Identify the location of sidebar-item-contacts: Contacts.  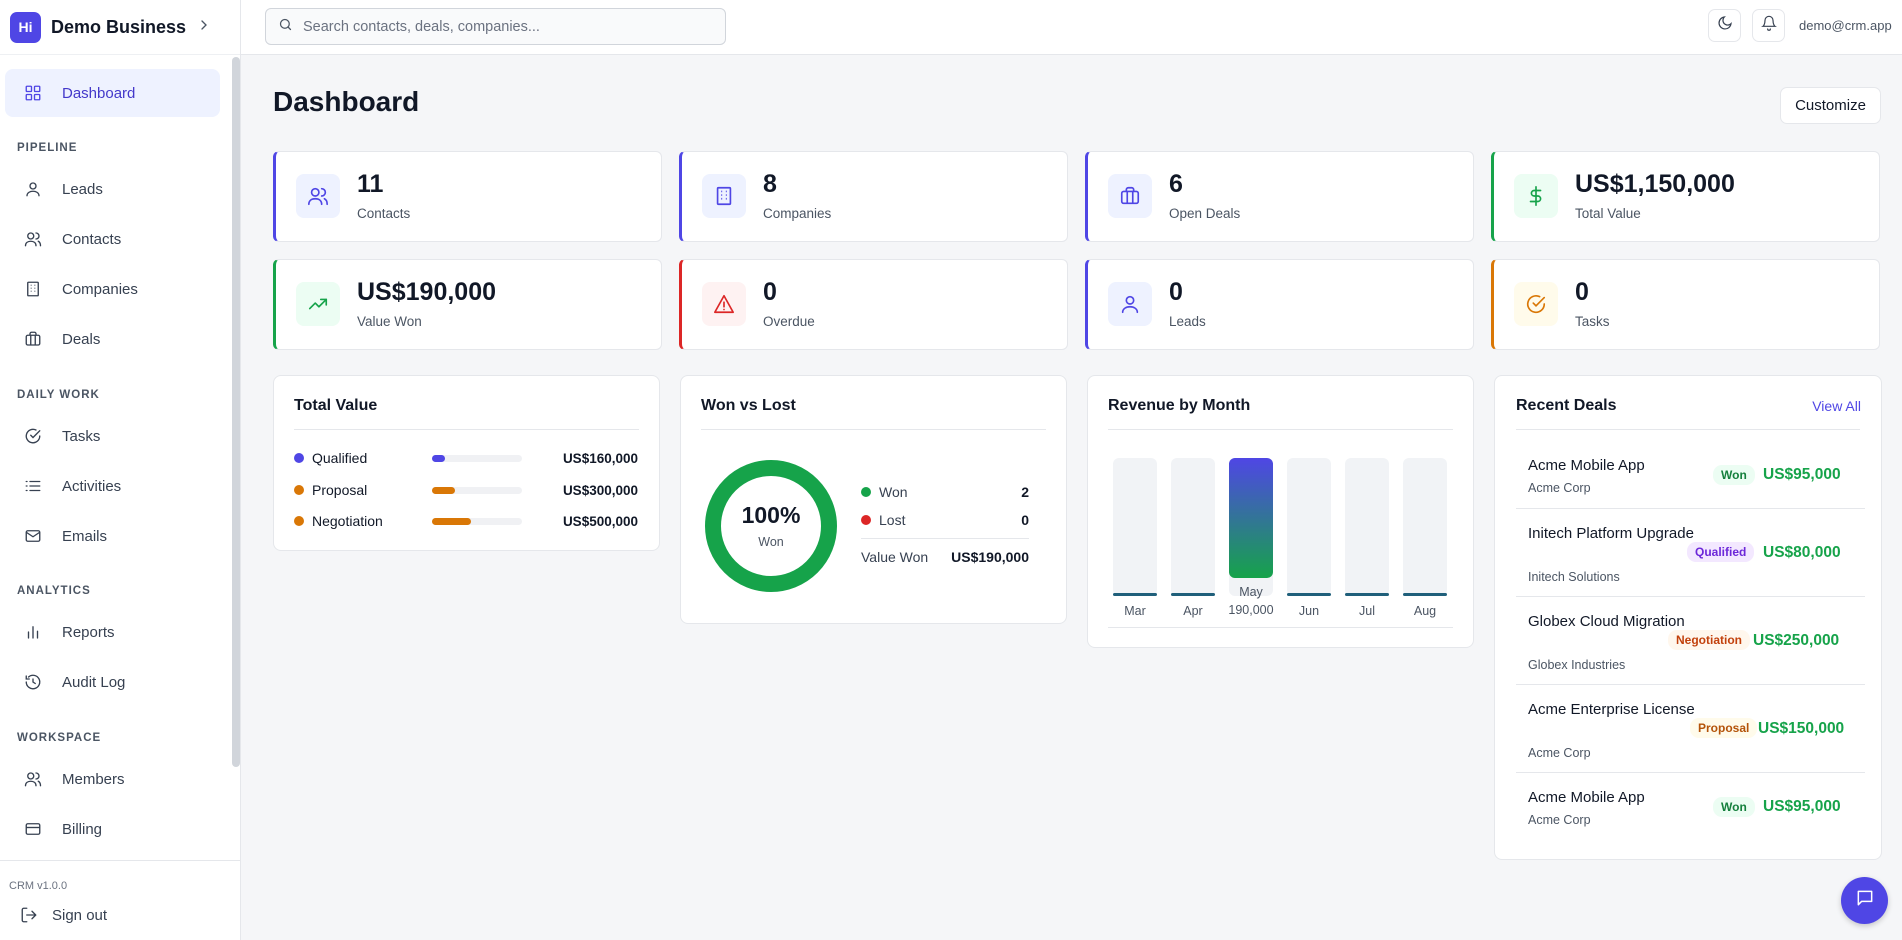
(112, 239).